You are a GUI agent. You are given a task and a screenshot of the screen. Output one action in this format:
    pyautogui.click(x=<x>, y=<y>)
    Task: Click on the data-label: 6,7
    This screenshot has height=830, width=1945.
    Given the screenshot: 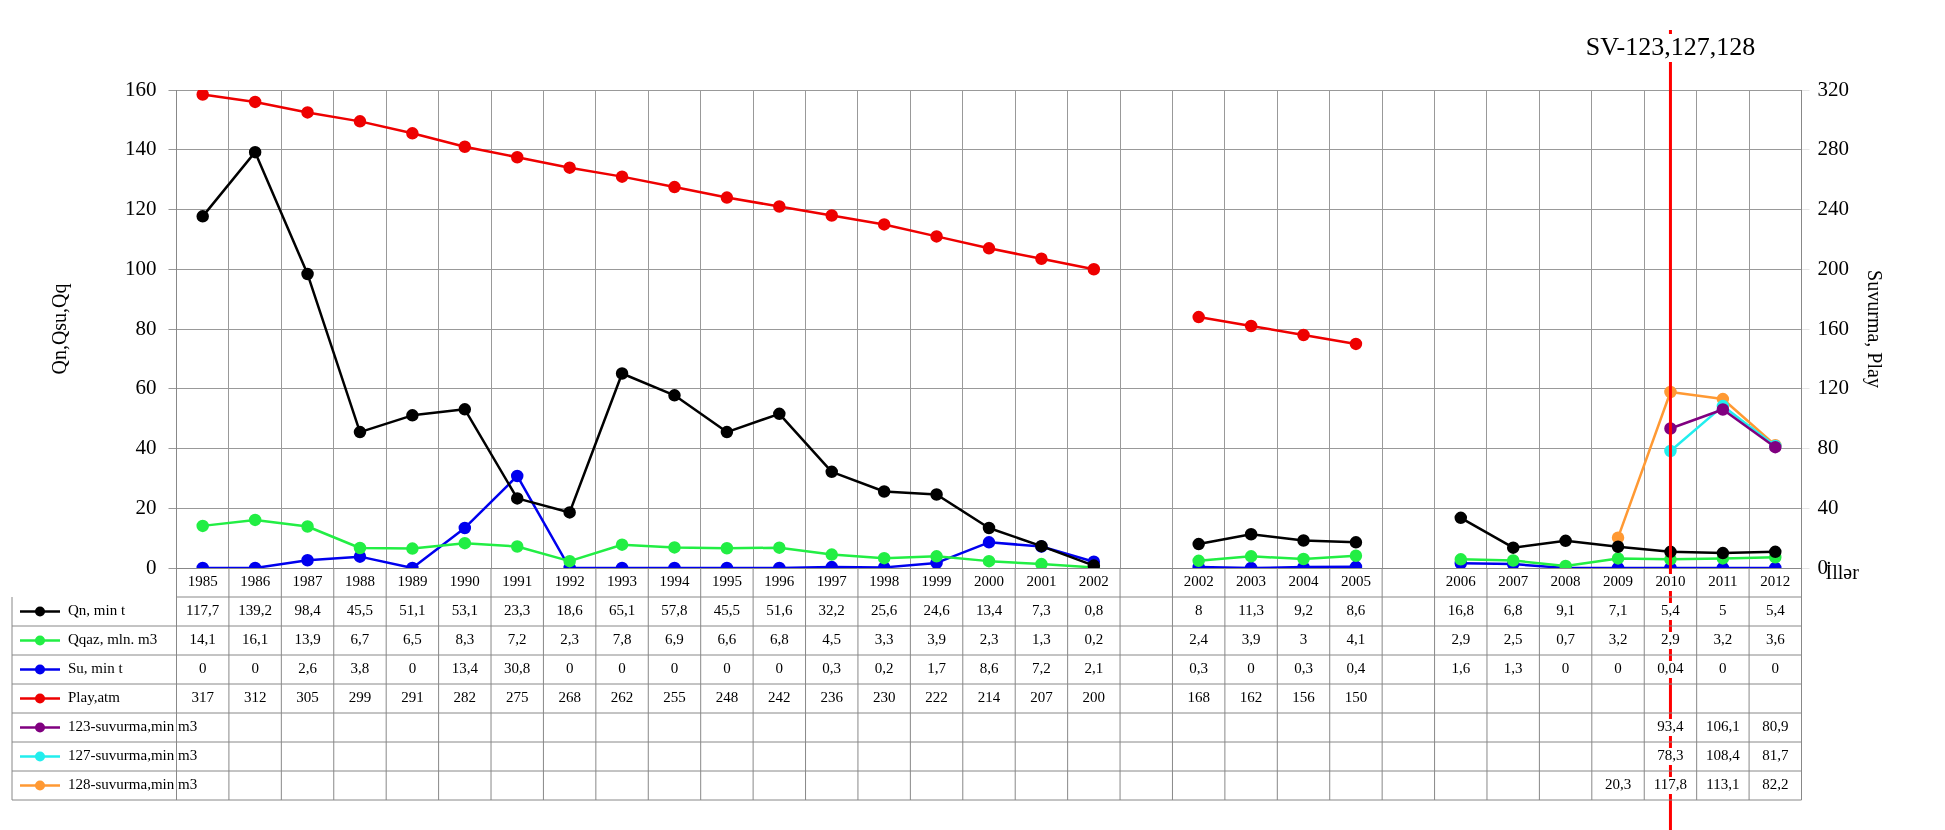 What is the action you would take?
    pyautogui.click(x=360, y=639)
    